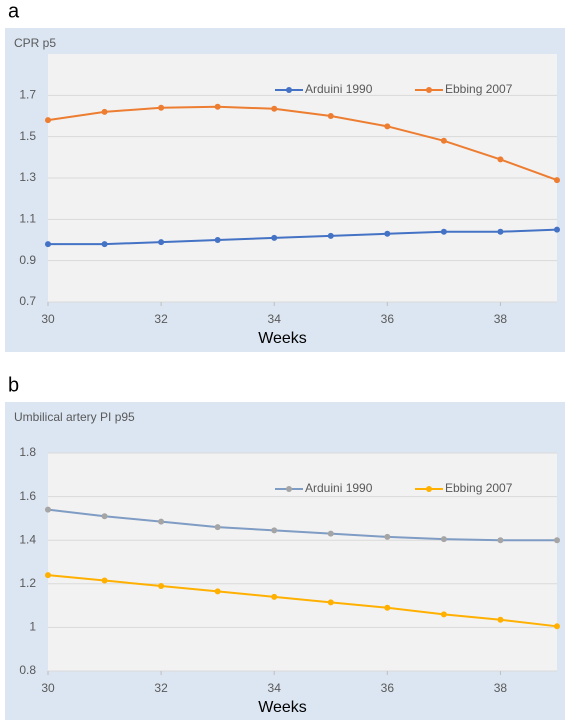 The height and width of the screenshot is (722, 573). I want to click on y-tick-label: 1.7, so click(27, 95).